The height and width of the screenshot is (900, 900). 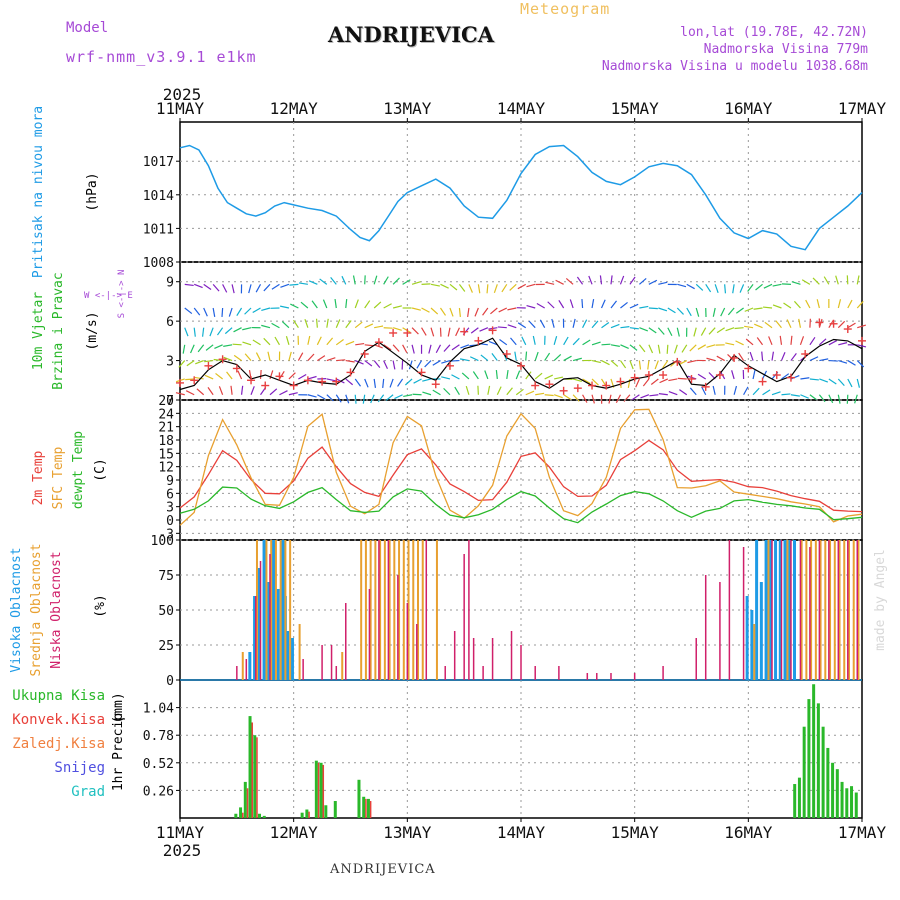 I want to click on temp-ylabel-2m: 2m Temp, so click(x=38, y=477).